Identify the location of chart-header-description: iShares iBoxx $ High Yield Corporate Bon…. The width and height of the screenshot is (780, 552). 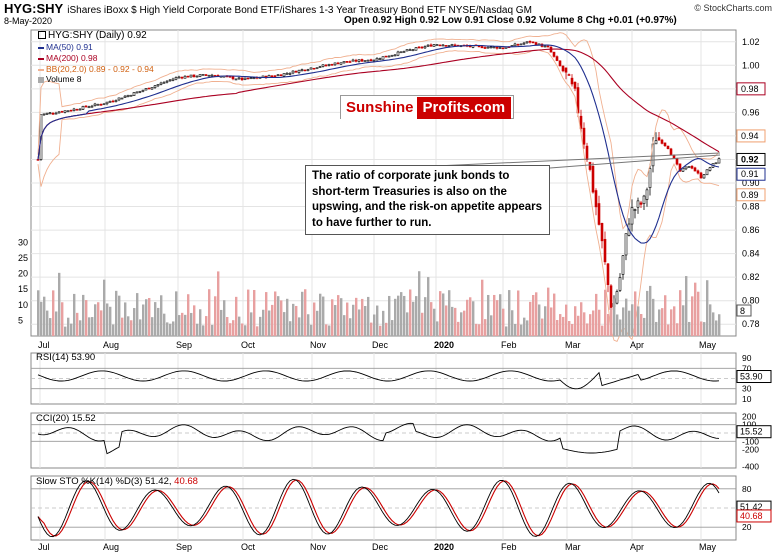
(299, 10).